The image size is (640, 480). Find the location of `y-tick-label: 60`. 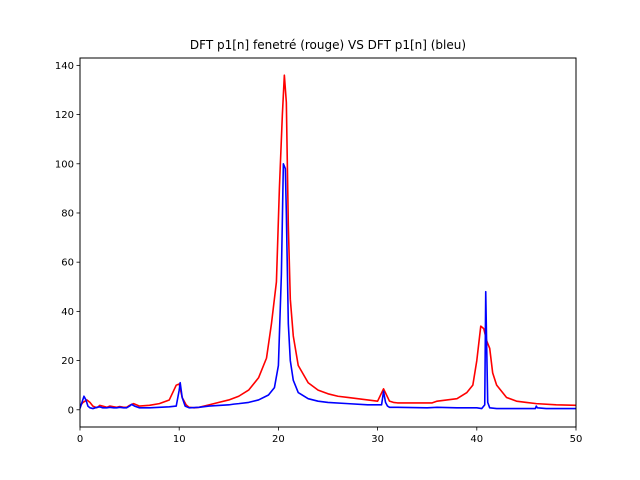

y-tick-label: 60 is located at coordinates (67, 263).